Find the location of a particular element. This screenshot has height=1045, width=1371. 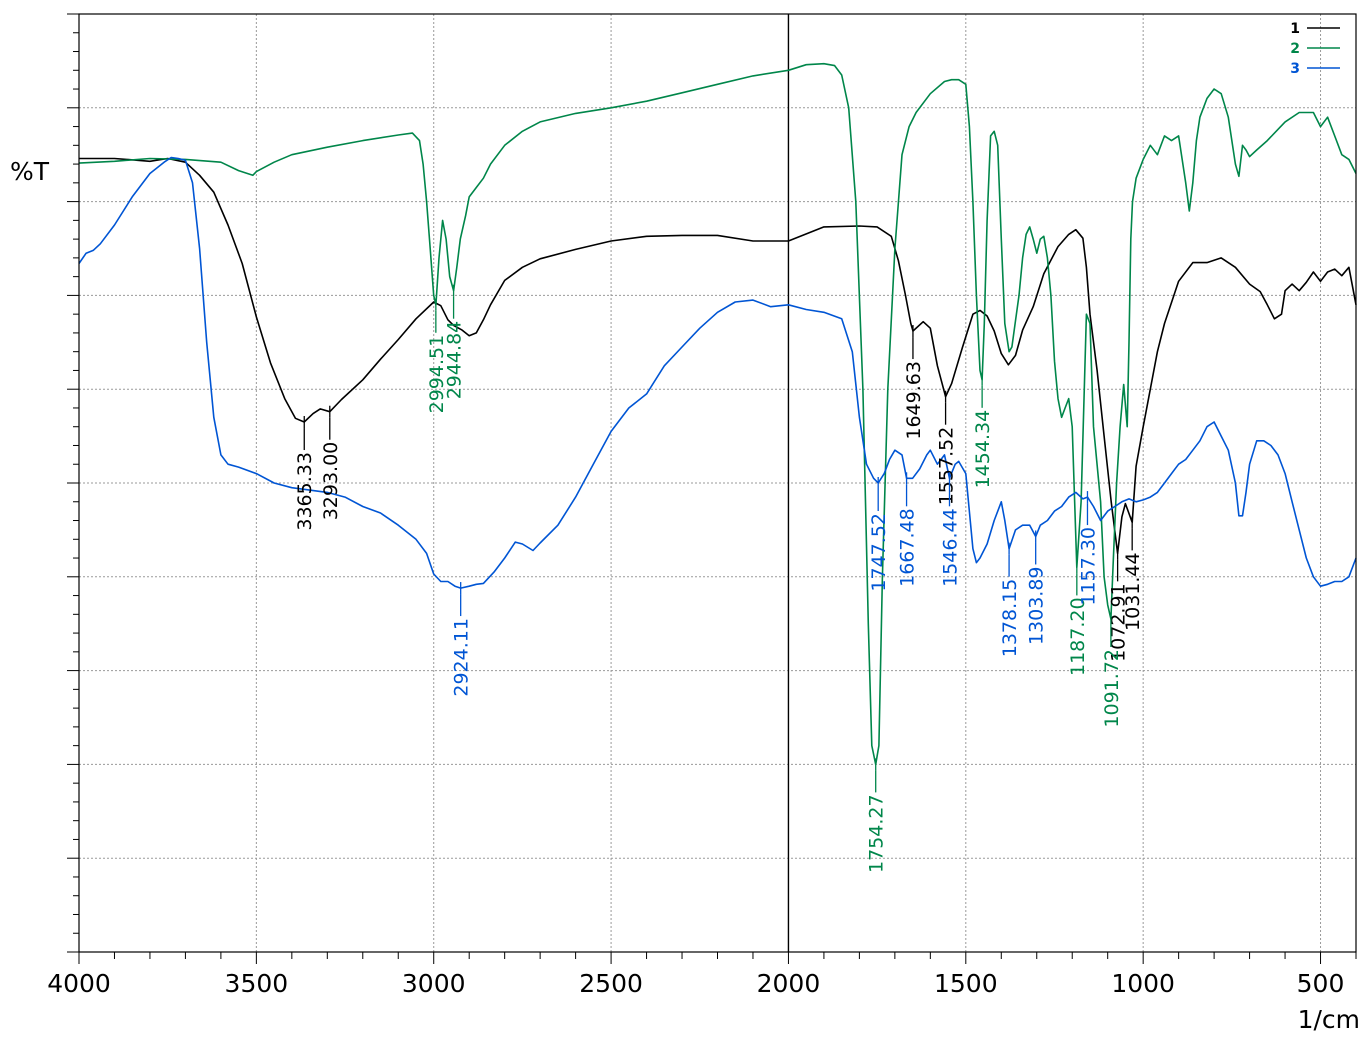

legend-label-2: 2 is located at coordinates (1295, 49).